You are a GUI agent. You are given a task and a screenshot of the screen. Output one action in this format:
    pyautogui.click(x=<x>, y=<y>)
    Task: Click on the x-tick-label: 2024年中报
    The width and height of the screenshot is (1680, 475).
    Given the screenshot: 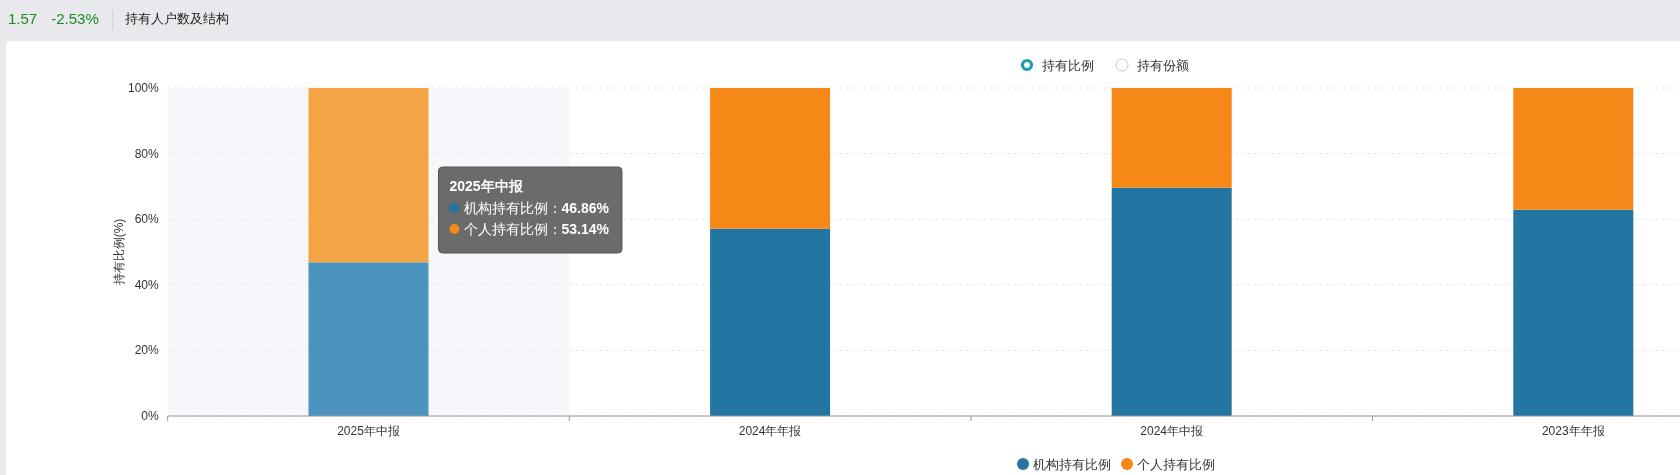 What is the action you would take?
    pyautogui.click(x=1172, y=431)
    